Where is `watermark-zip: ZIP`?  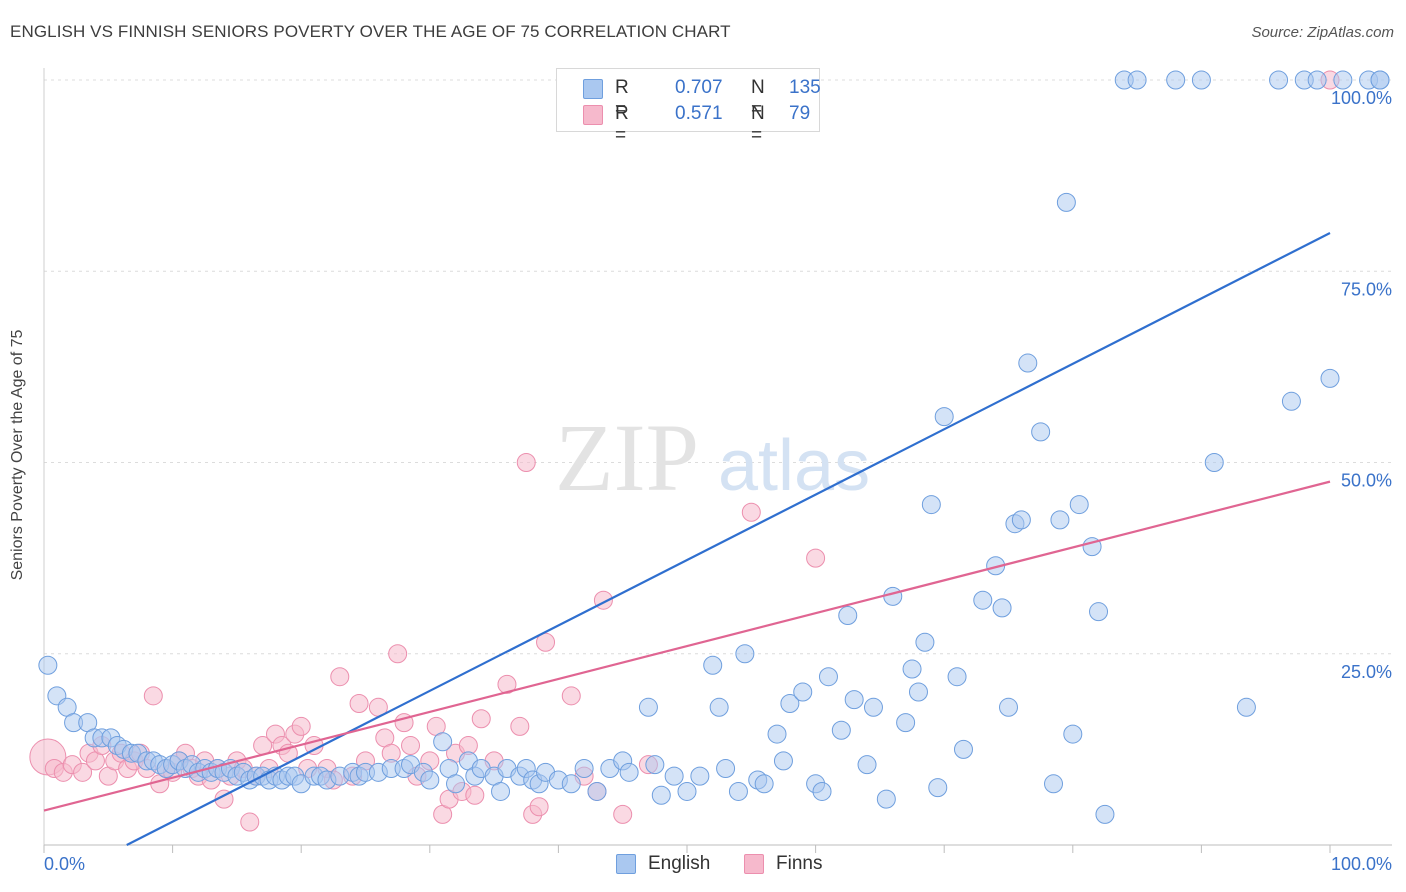 watermark-zip: ZIP is located at coordinates (627, 457).